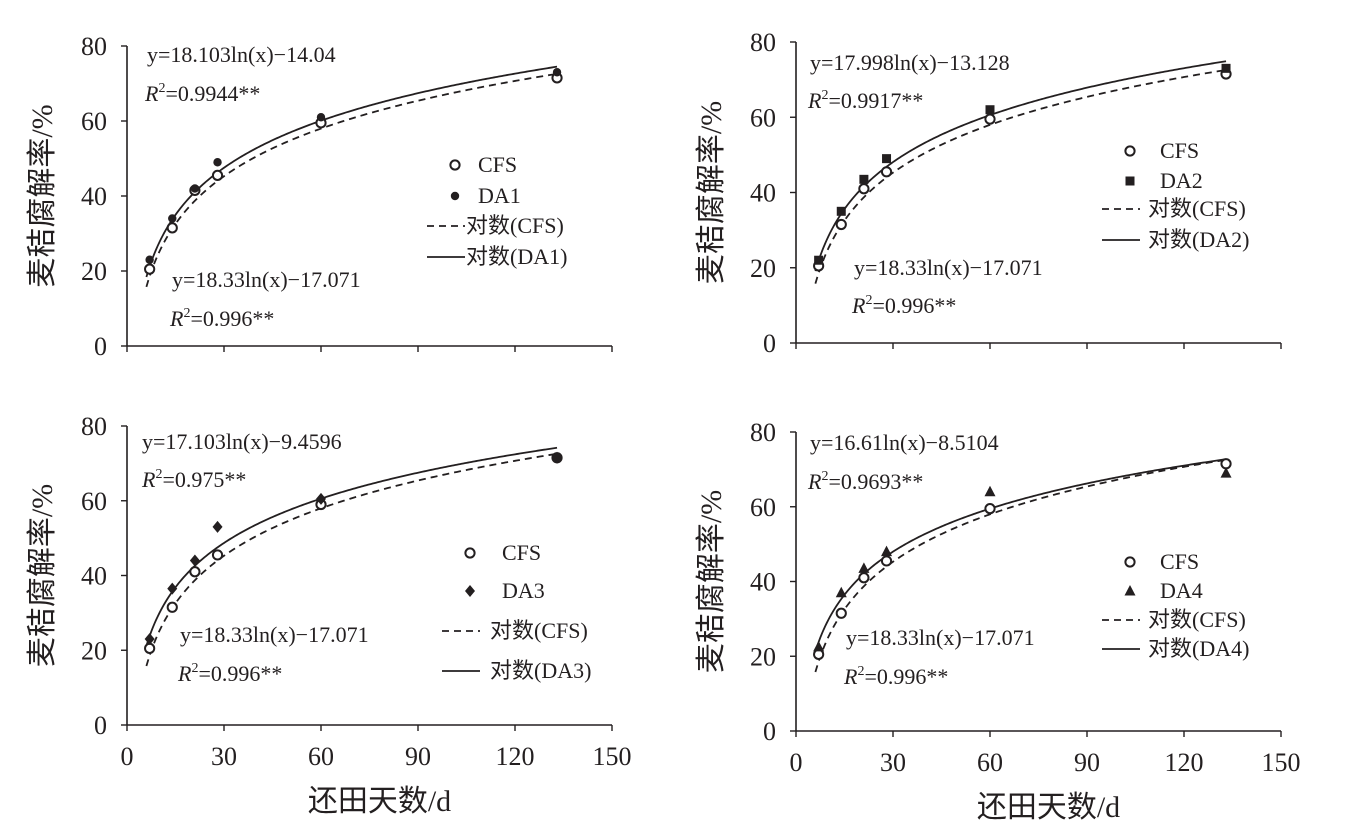 This screenshot has width=1351, height=831. I want to click on x-tick-label: 90, so click(418, 756).